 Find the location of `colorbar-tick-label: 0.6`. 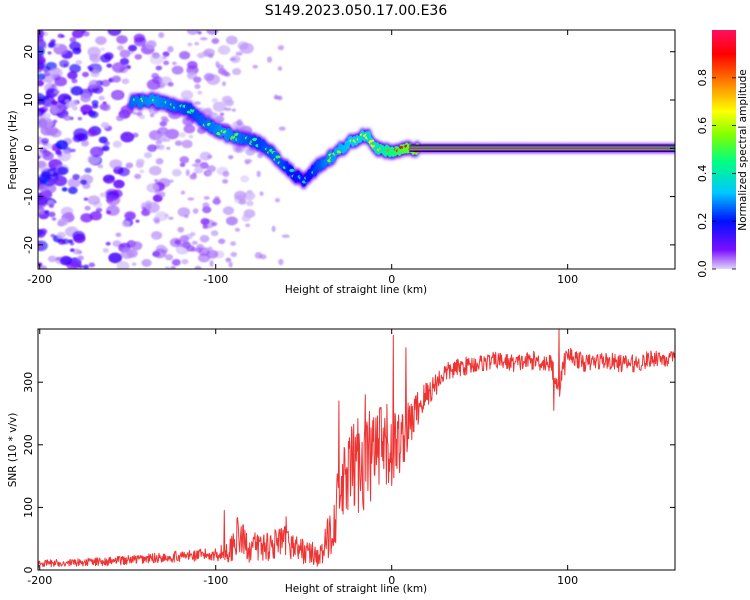

colorbar-tick-label: 0.6 is located at coordinates (702, 126).